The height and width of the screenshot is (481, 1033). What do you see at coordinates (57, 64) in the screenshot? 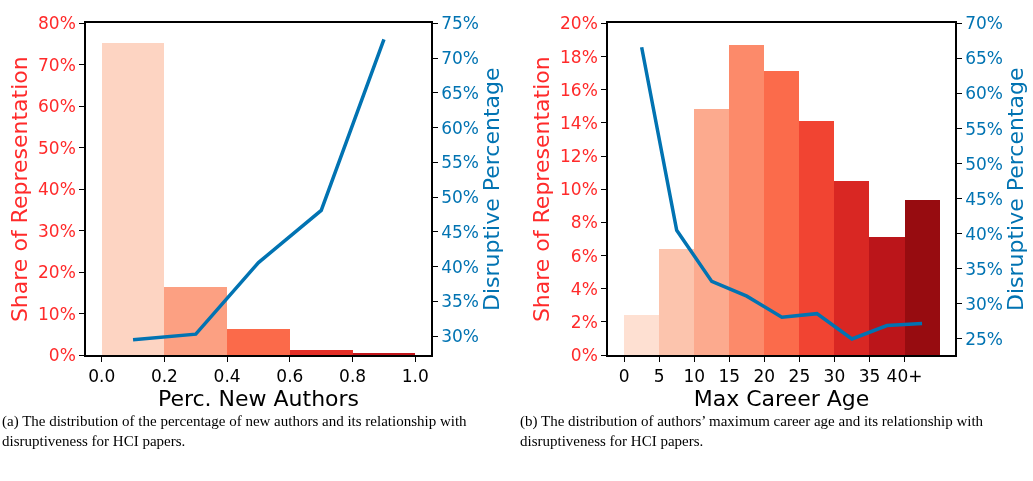
I see `y-tick-label: 70%` at bounding box center [57, 64].